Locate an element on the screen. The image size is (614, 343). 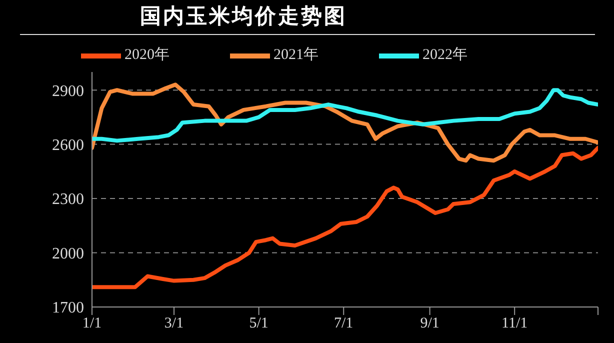
line-series is located at coordinates (345, 115).